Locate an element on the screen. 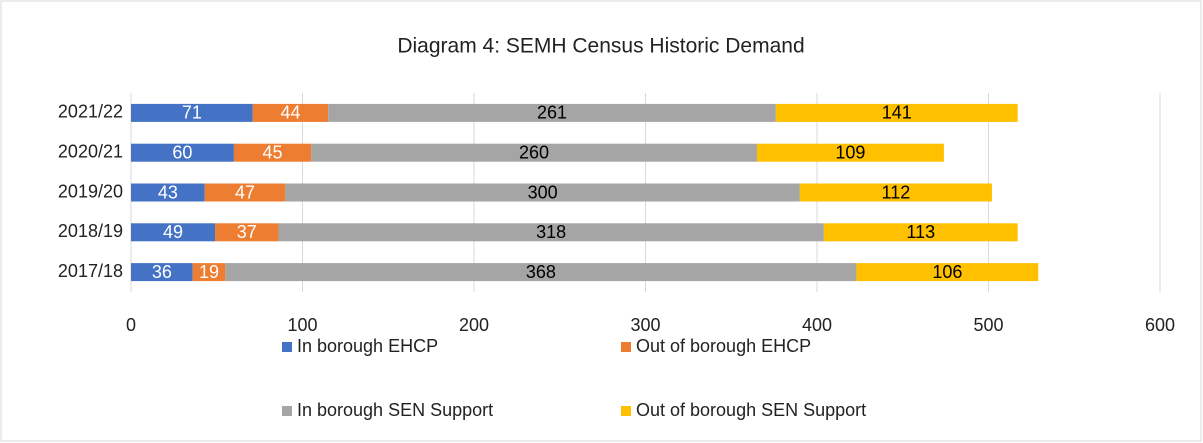 The height and width of the screenshot is (443, 1203). x-tick-label: 100 is located at coordinates (302, 325).